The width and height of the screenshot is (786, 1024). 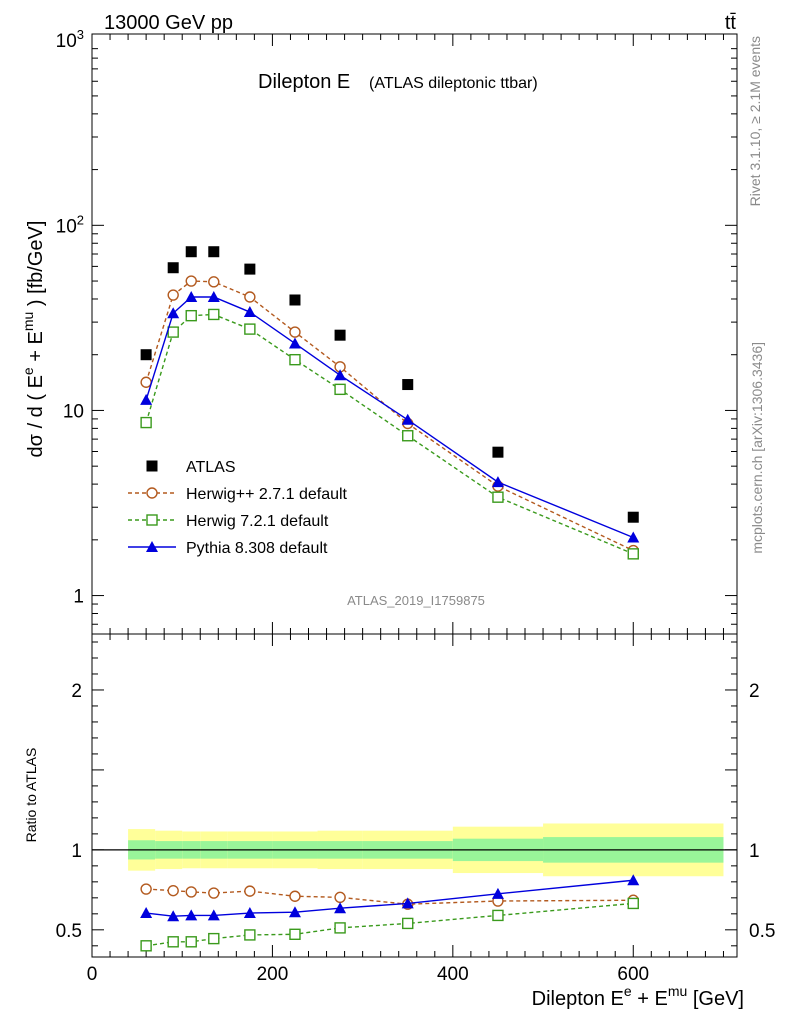 I want to click on y-tick-label: 10², so click(x=70, y=224).